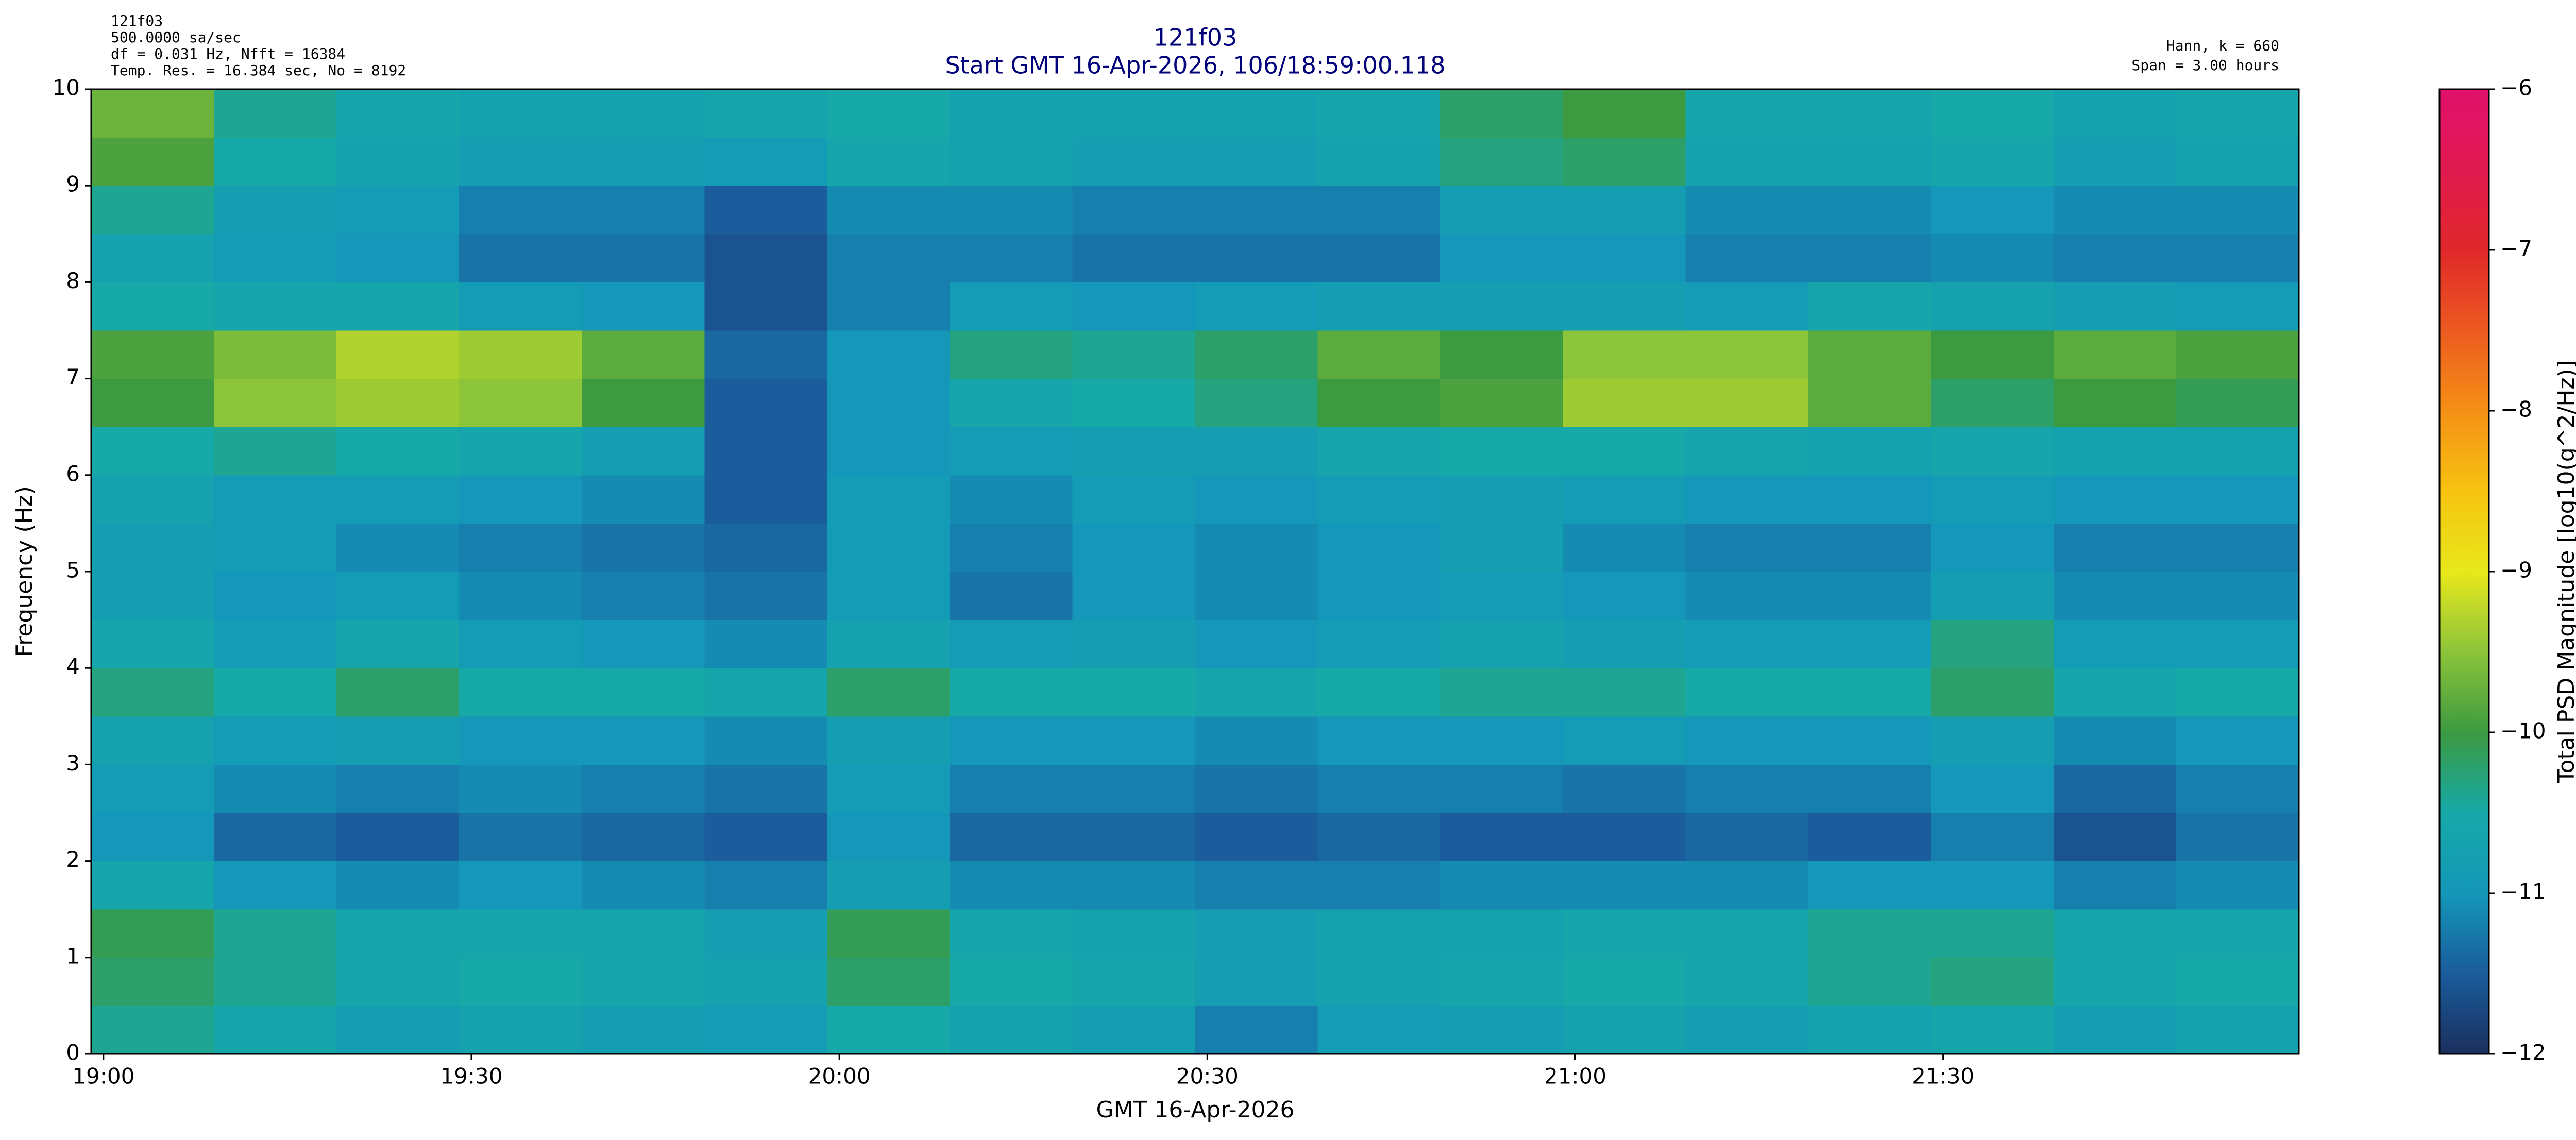 The width and height of the screenshot is (2576, 1140). What do you see at coordinates (73, 763) in the screenshot?
I see `y-tick-label: 3` at bounding box center [73, 763].